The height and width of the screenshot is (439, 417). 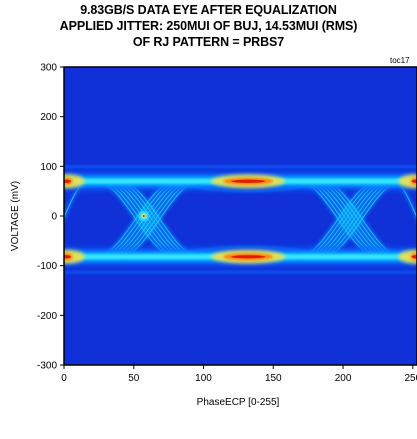 I want to click on y-tick-label: -300, so click(x=47, y=366).